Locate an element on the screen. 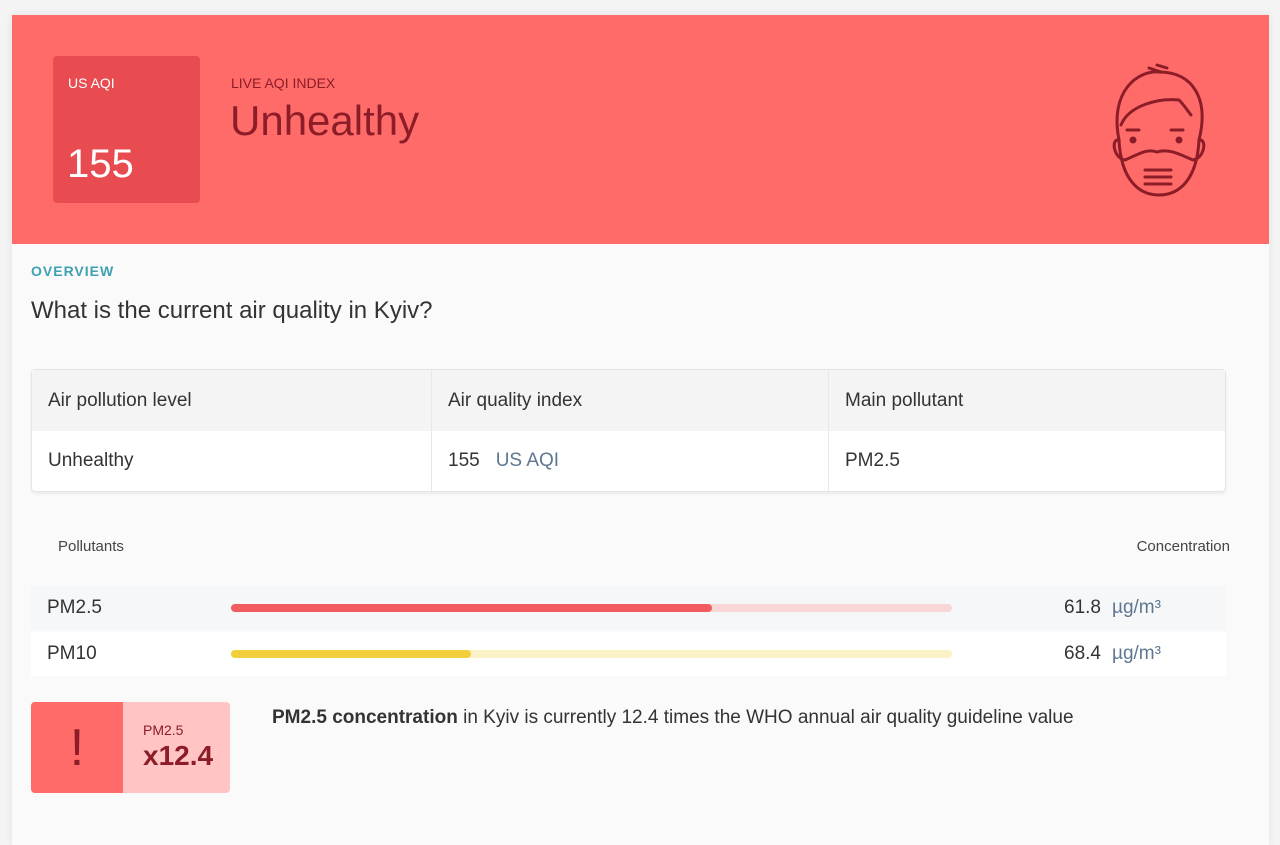  badge-multiplier: x12.4 is located at coordinates (178, 755).